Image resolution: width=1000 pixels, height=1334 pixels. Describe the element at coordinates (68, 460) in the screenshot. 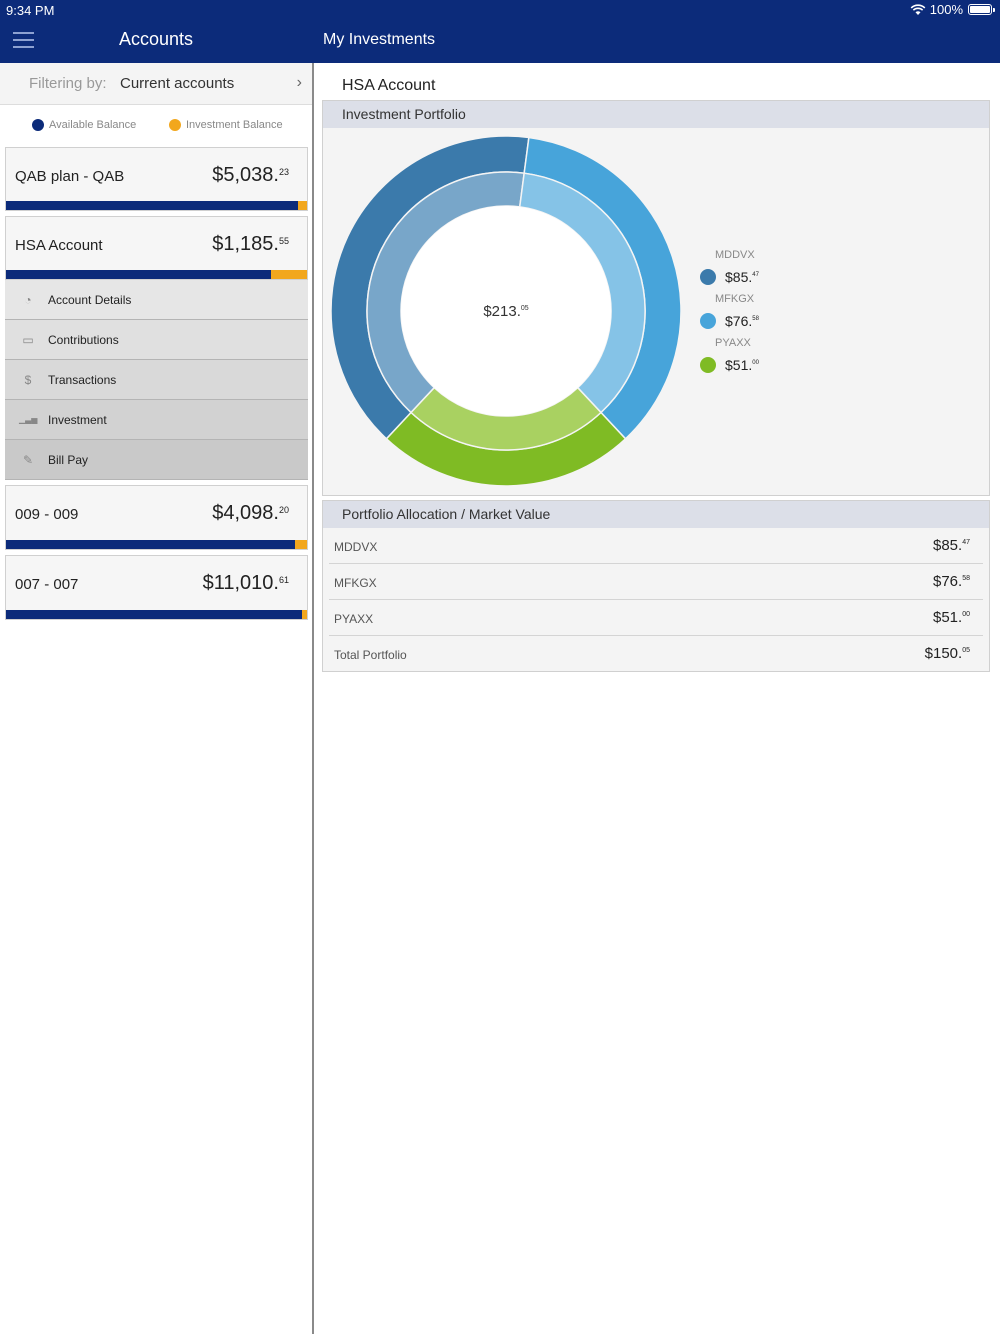

I see `menu-label: Bill Pay` at that location.